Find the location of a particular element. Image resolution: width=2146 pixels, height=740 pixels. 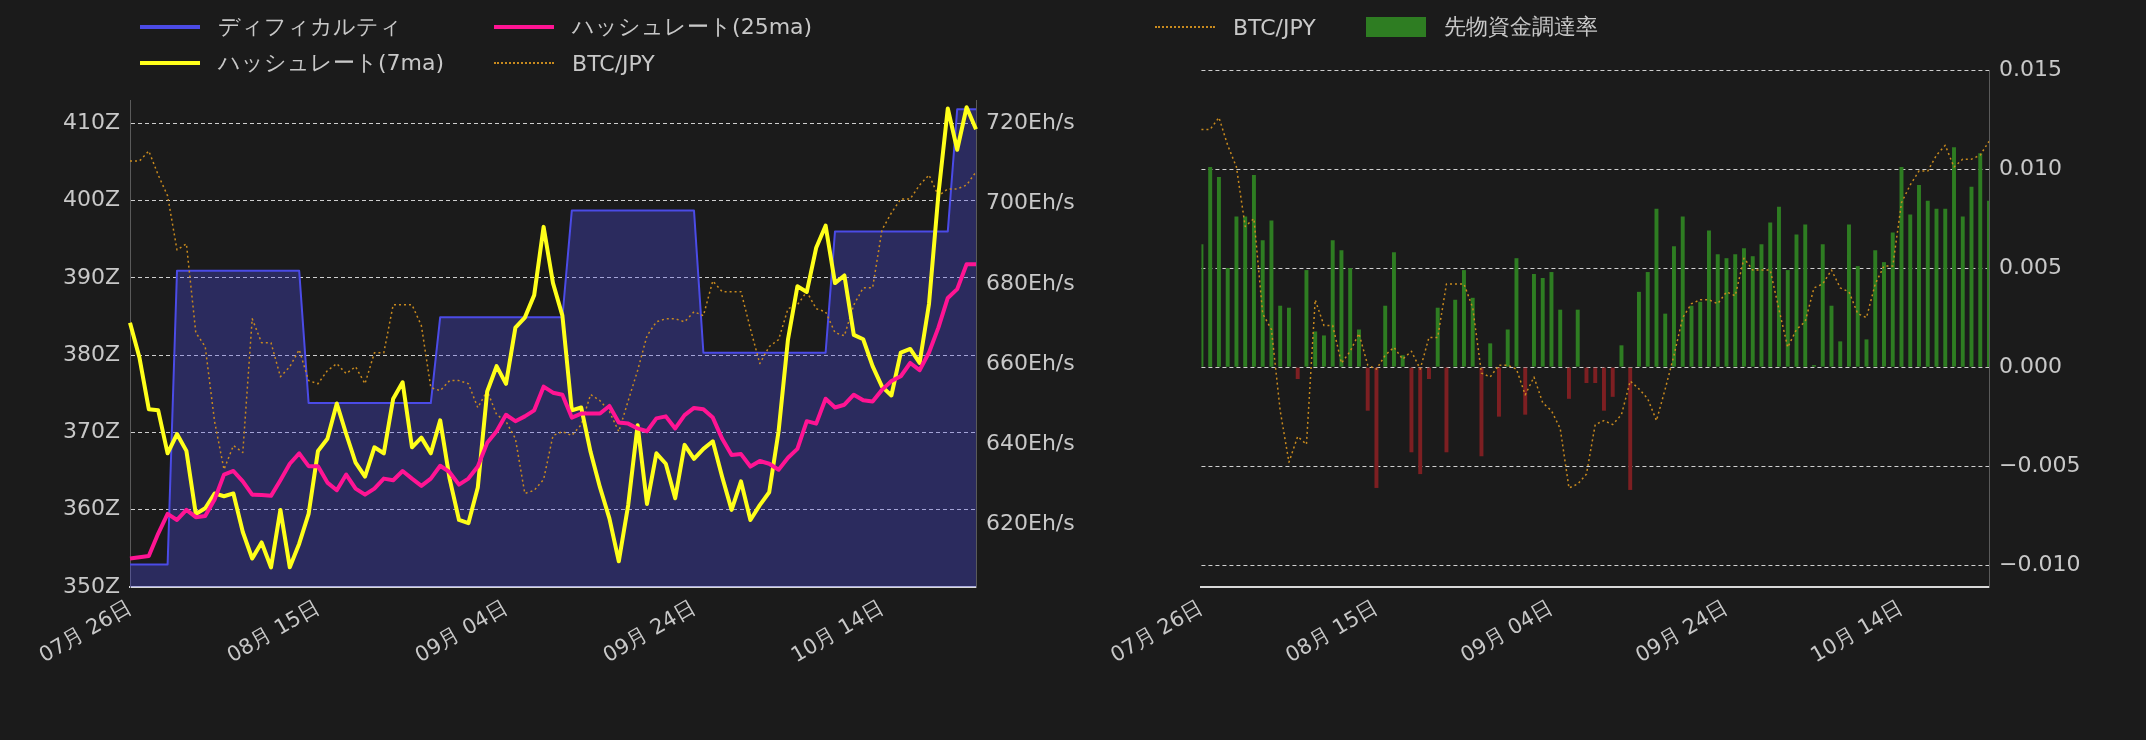

y2-tick-label: 640Eh/s is located at coordinates (1030, 443).